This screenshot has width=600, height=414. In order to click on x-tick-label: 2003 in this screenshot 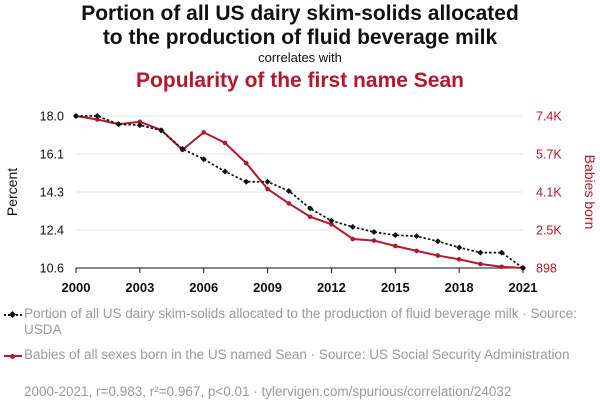, I will do `click(139, 287)`.